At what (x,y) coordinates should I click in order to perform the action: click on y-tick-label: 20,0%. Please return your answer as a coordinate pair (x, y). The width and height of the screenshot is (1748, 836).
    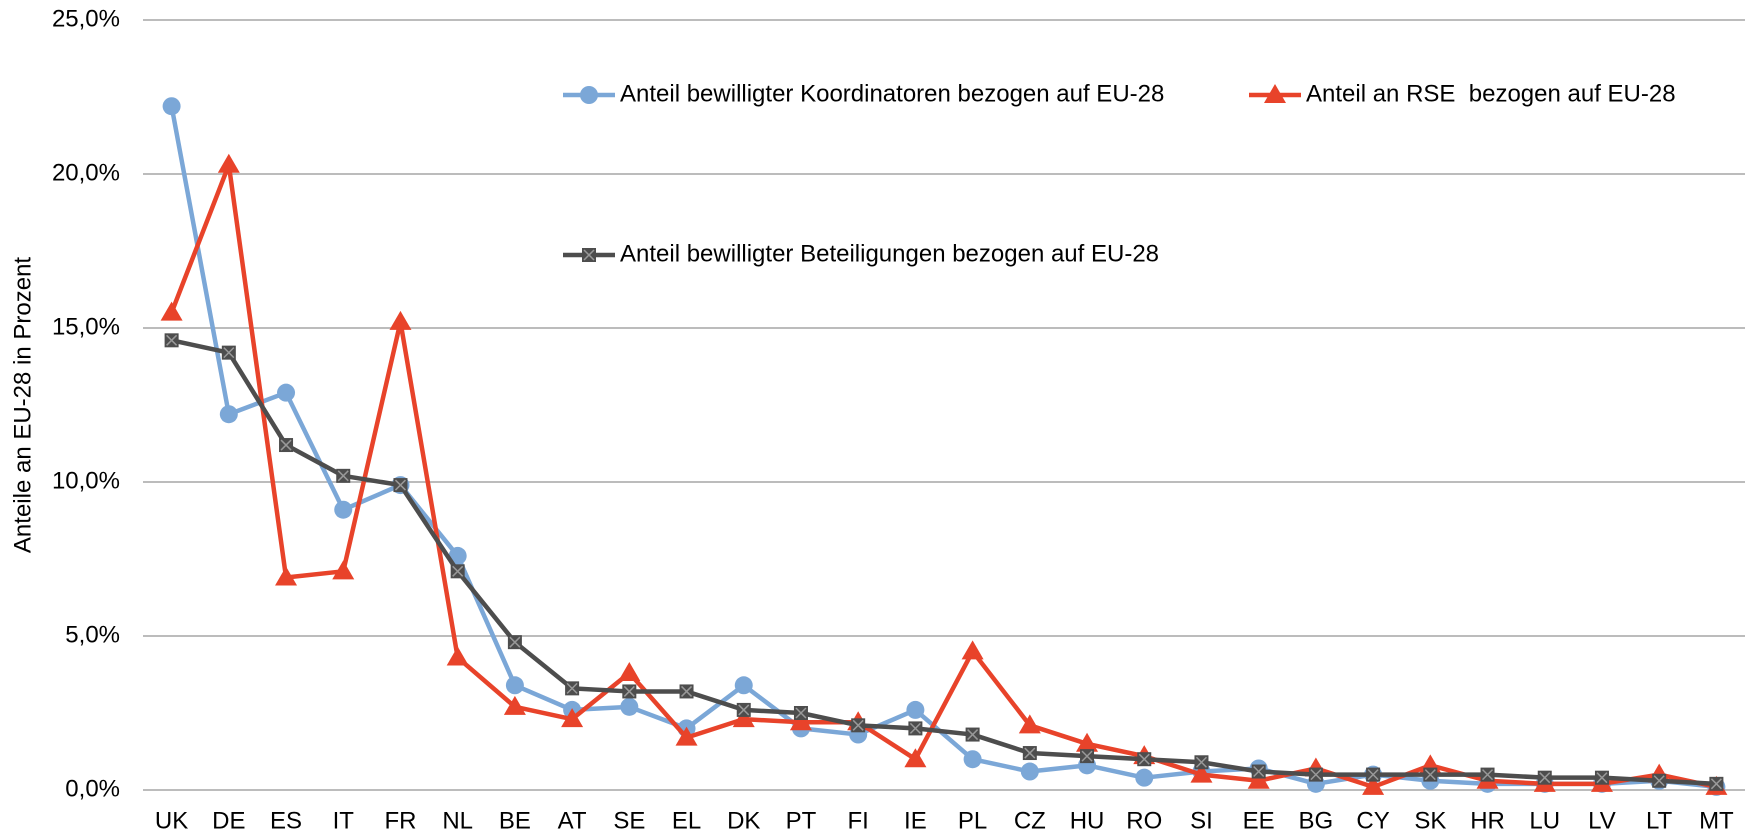
    Looking at the image, I should click on (86, 172).